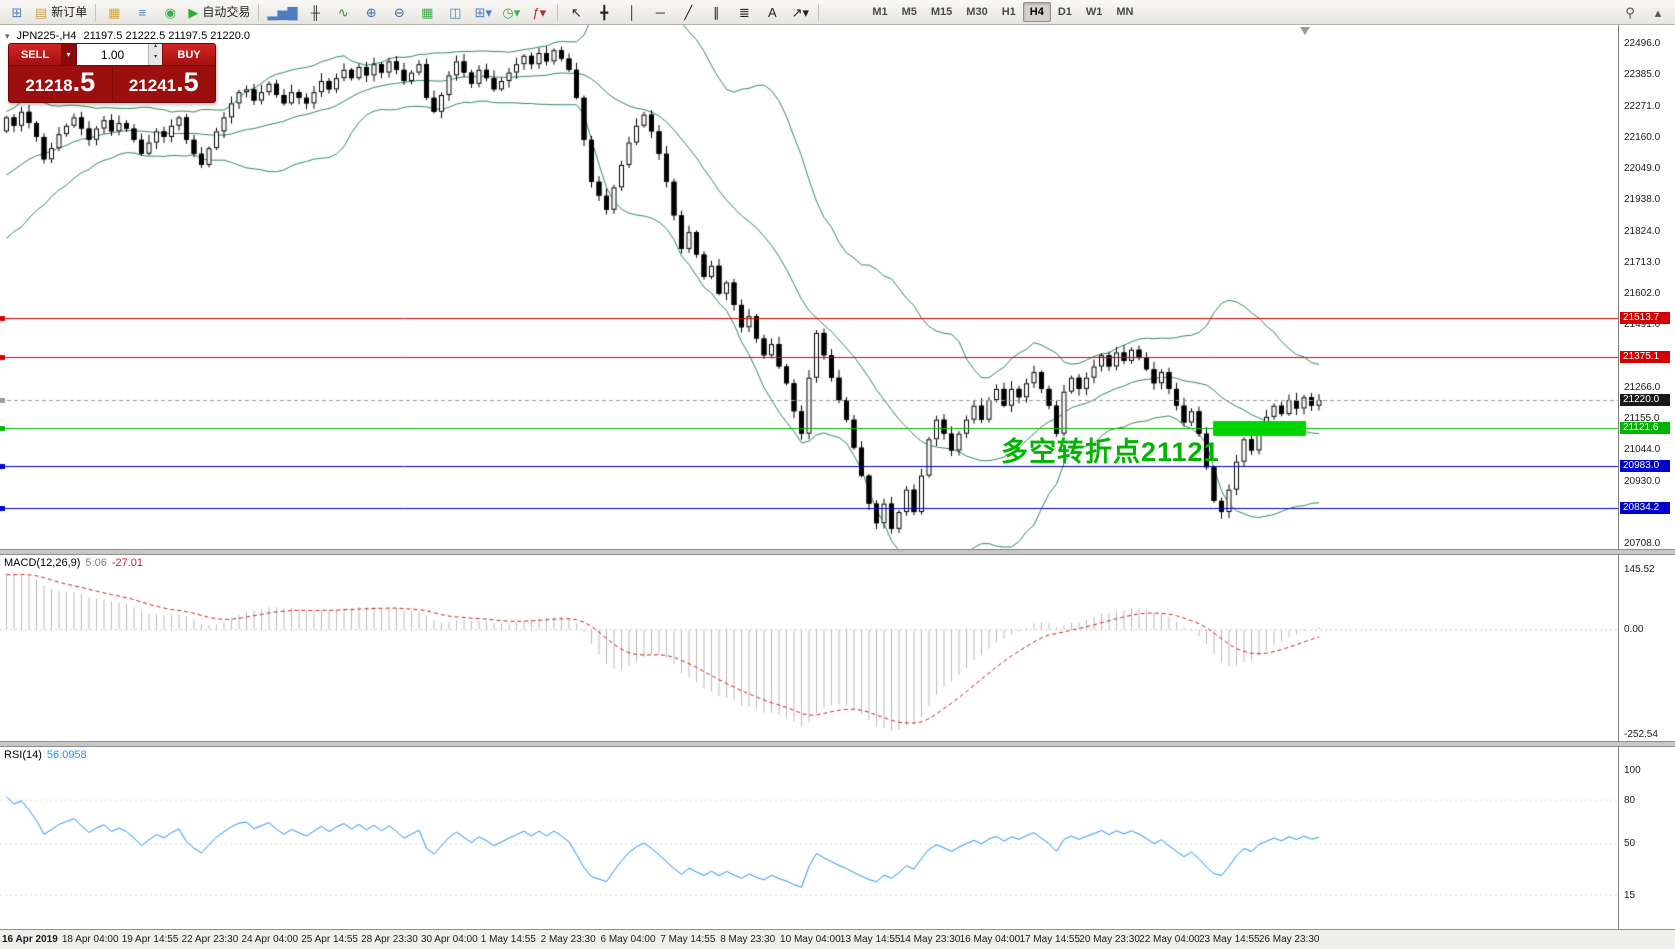 This screenshot has height=949, width=1675. Describe the element at coordinates (1645, 427) in the screenshot. I see `pivot-line-price-label: 21121.6` at that location.